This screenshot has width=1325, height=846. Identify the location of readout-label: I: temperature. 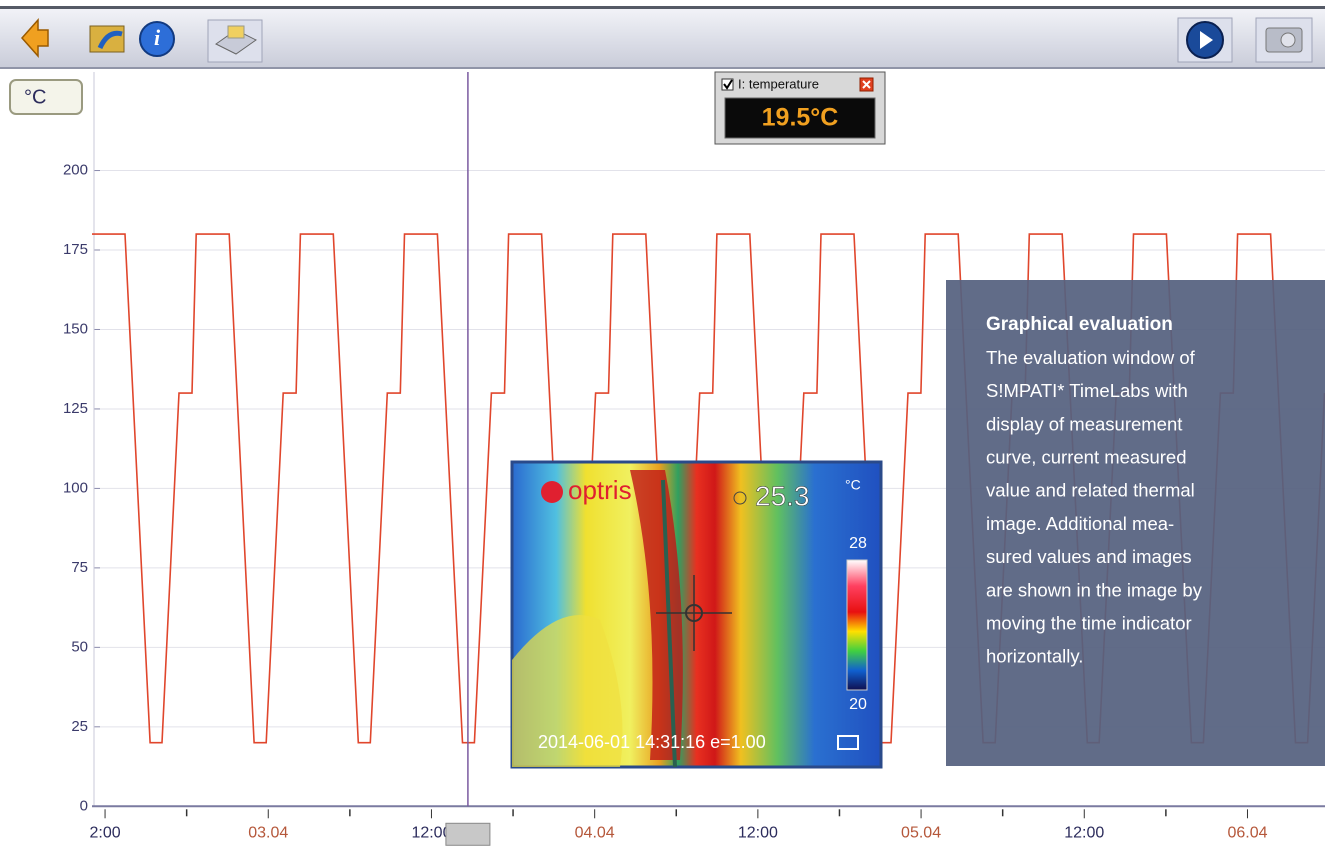
(778, 83).